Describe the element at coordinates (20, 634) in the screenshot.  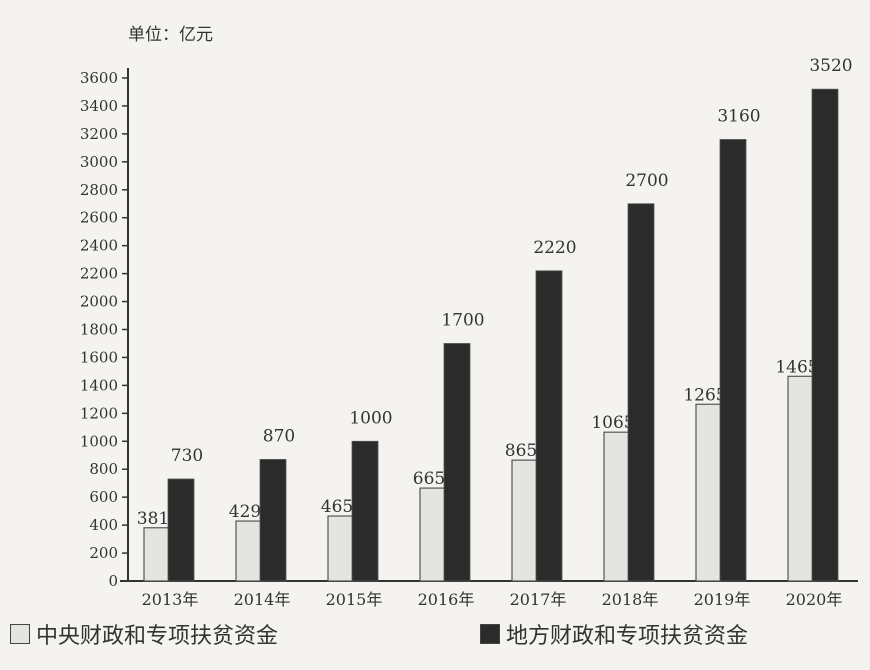
I see `legend-swatch-central` at that location.